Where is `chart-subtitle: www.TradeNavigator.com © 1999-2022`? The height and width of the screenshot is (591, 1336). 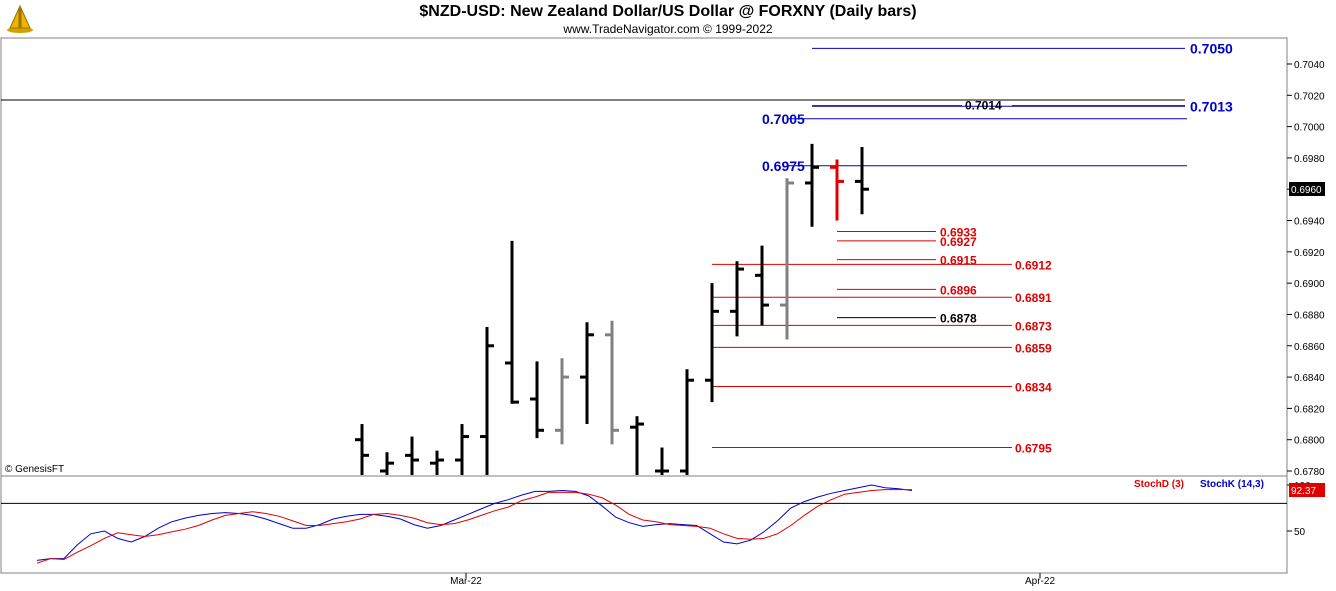 chart-subtitle: www.TradeNavigator.com © 1999-2022 is located at coordinates (668, 29).